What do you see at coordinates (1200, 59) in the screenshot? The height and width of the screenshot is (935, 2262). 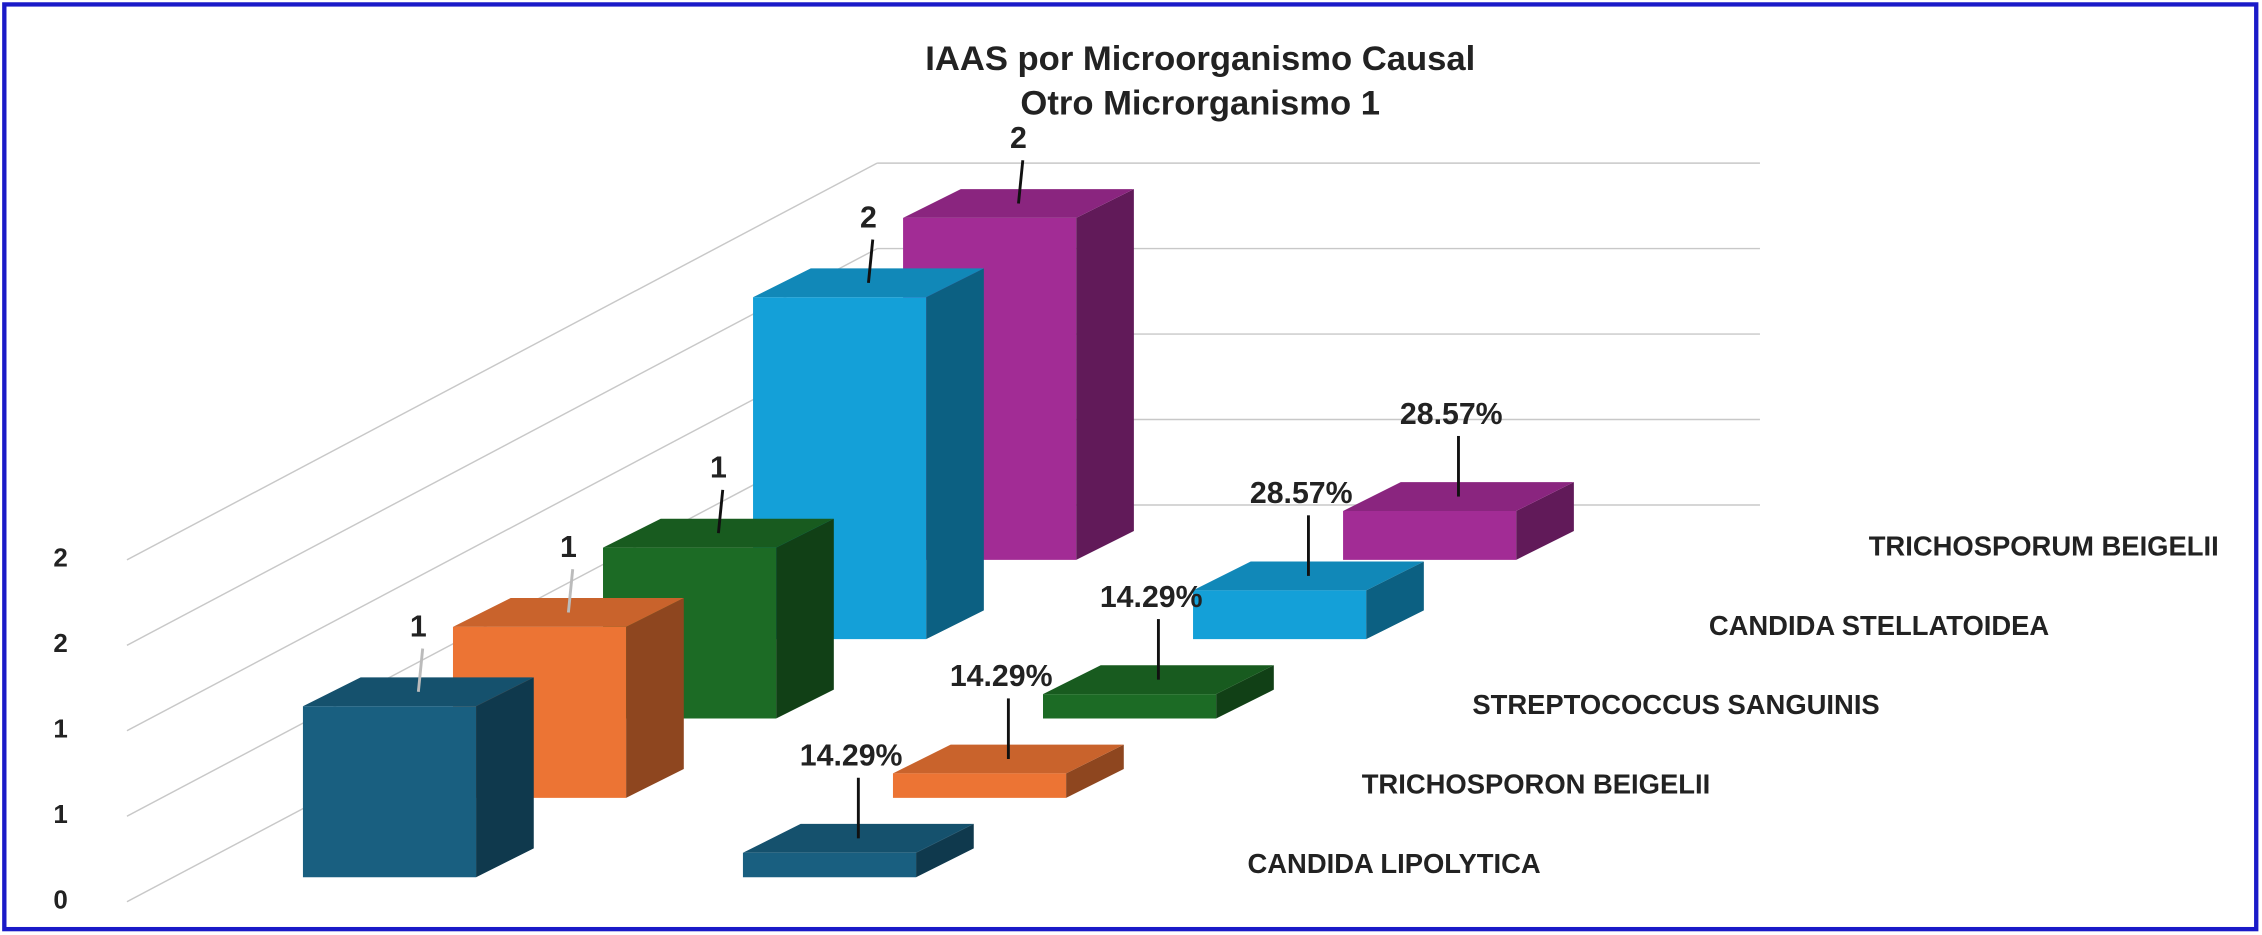 I see `chart-title: IAAS por Microorganismo Causal` at bounding box center [1200, 59].